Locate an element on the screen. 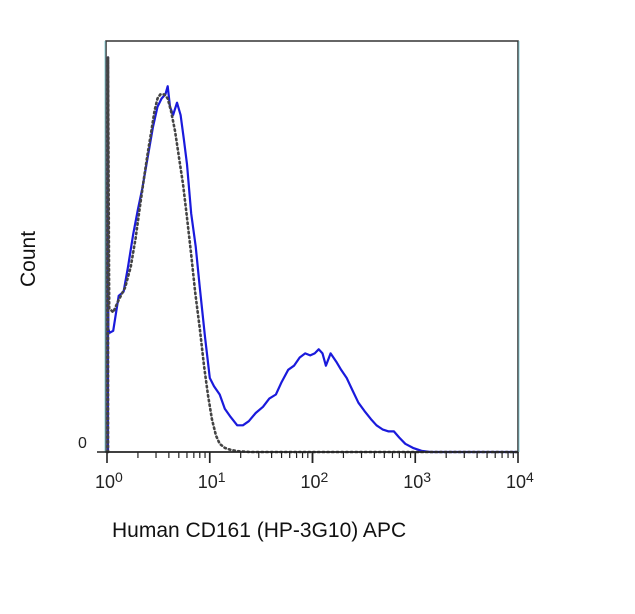 Image resolution: width=635 pixels, height=614 pixels. x-tick-label: 10¹ is located at coordinates (211, 480).